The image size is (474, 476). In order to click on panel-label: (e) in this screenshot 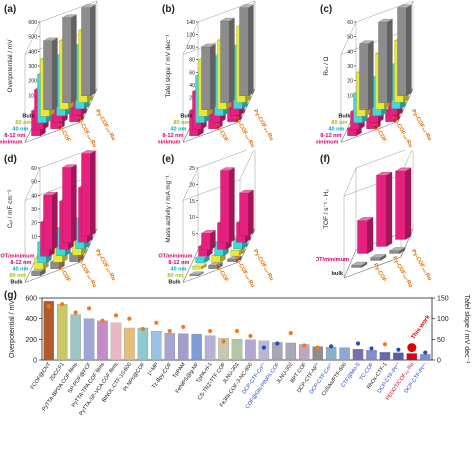, I will do `click(168, 159)`.